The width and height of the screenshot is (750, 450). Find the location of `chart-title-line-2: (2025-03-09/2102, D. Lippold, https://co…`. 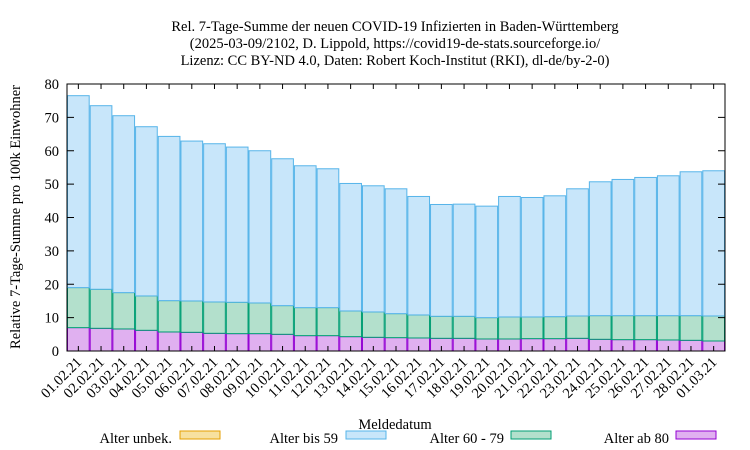

chart-title-line-2: (2025-03-09/2102, D. Lippold, https://co… is located at coordinates (395, 44).